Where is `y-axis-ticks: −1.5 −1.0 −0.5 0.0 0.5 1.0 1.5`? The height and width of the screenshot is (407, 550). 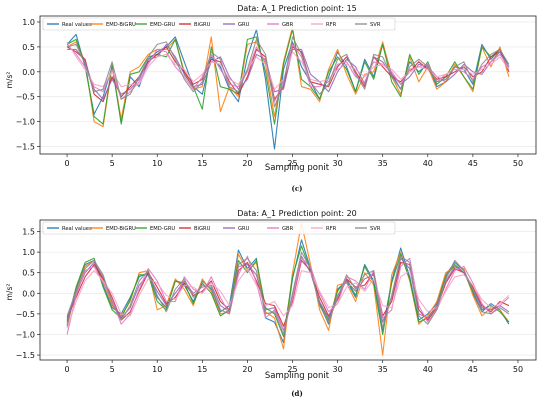 y-axis-ticks: −1.5 −1.0 −0.5 0.0 0.5 1.0 1.5 is located at coordinates (28, 294).